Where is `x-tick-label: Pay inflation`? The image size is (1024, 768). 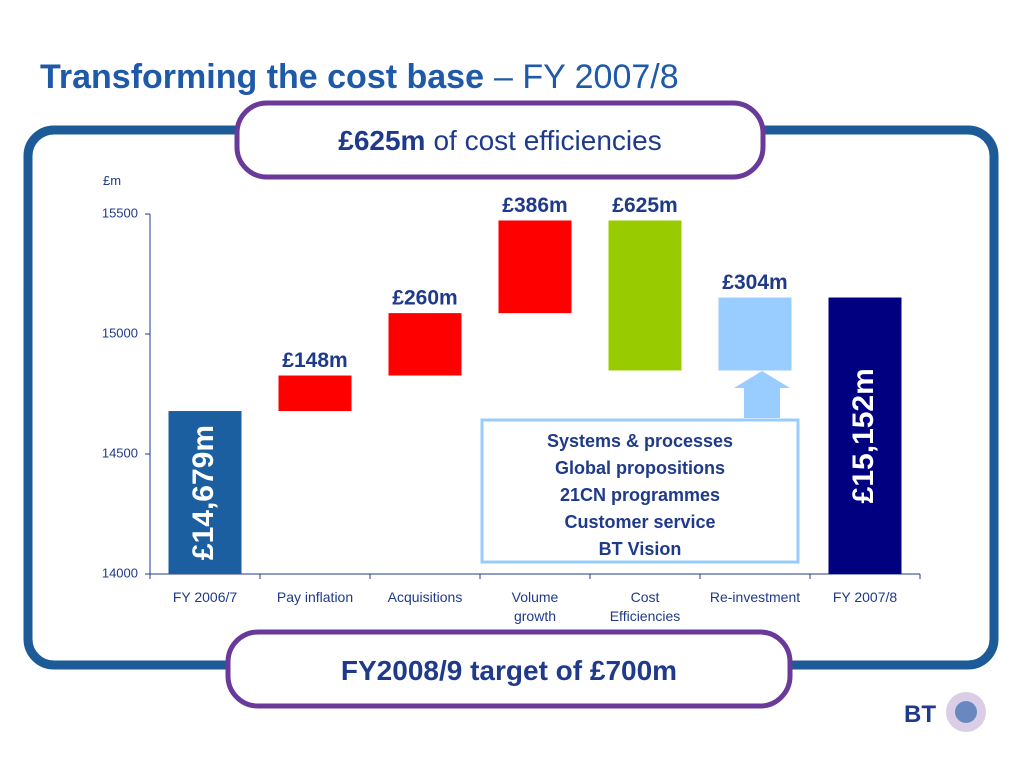 x-tick-label: Pay inflation is located at coordinates (315, 597).